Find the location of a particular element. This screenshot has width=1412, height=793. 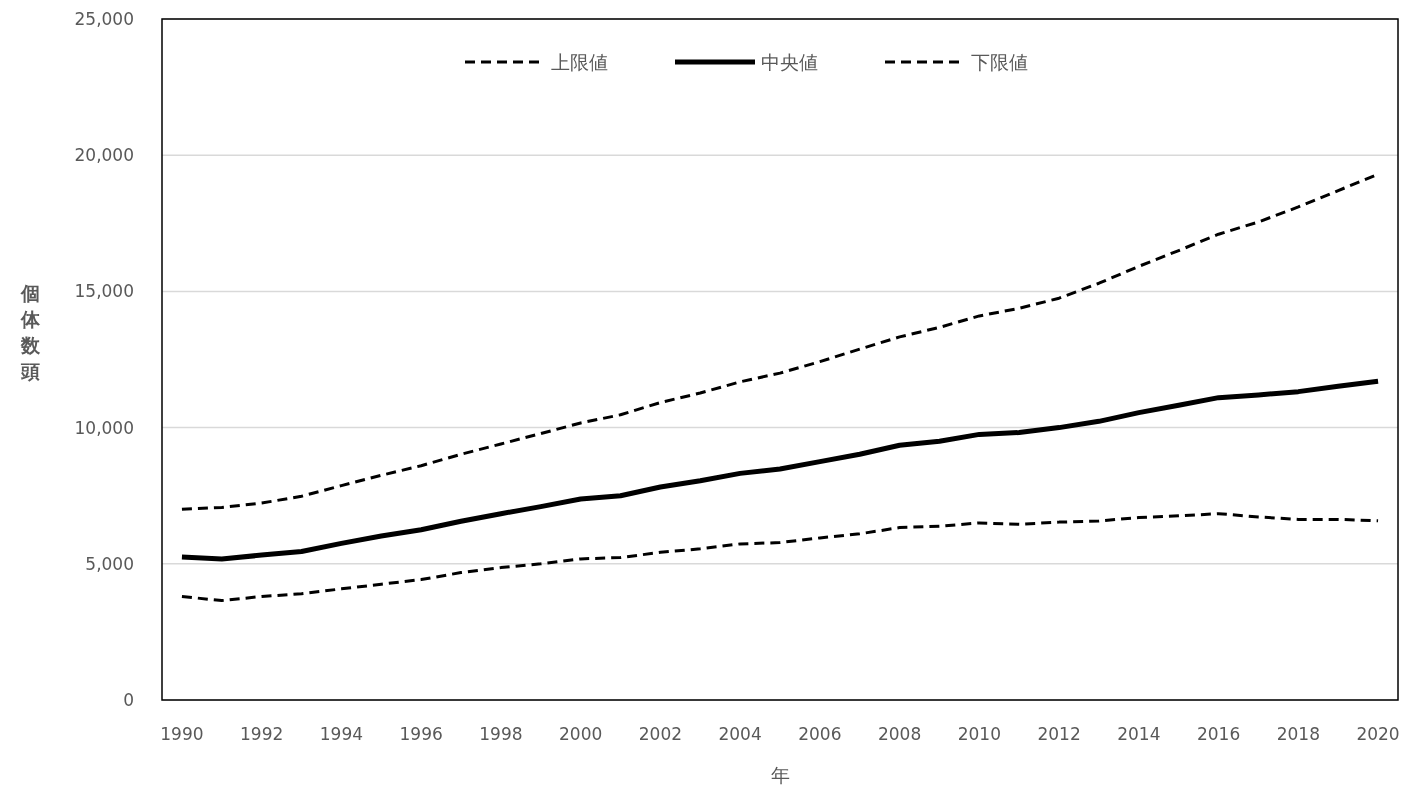

x-tick-label: 2020 is located at coordinates (1378, 734).